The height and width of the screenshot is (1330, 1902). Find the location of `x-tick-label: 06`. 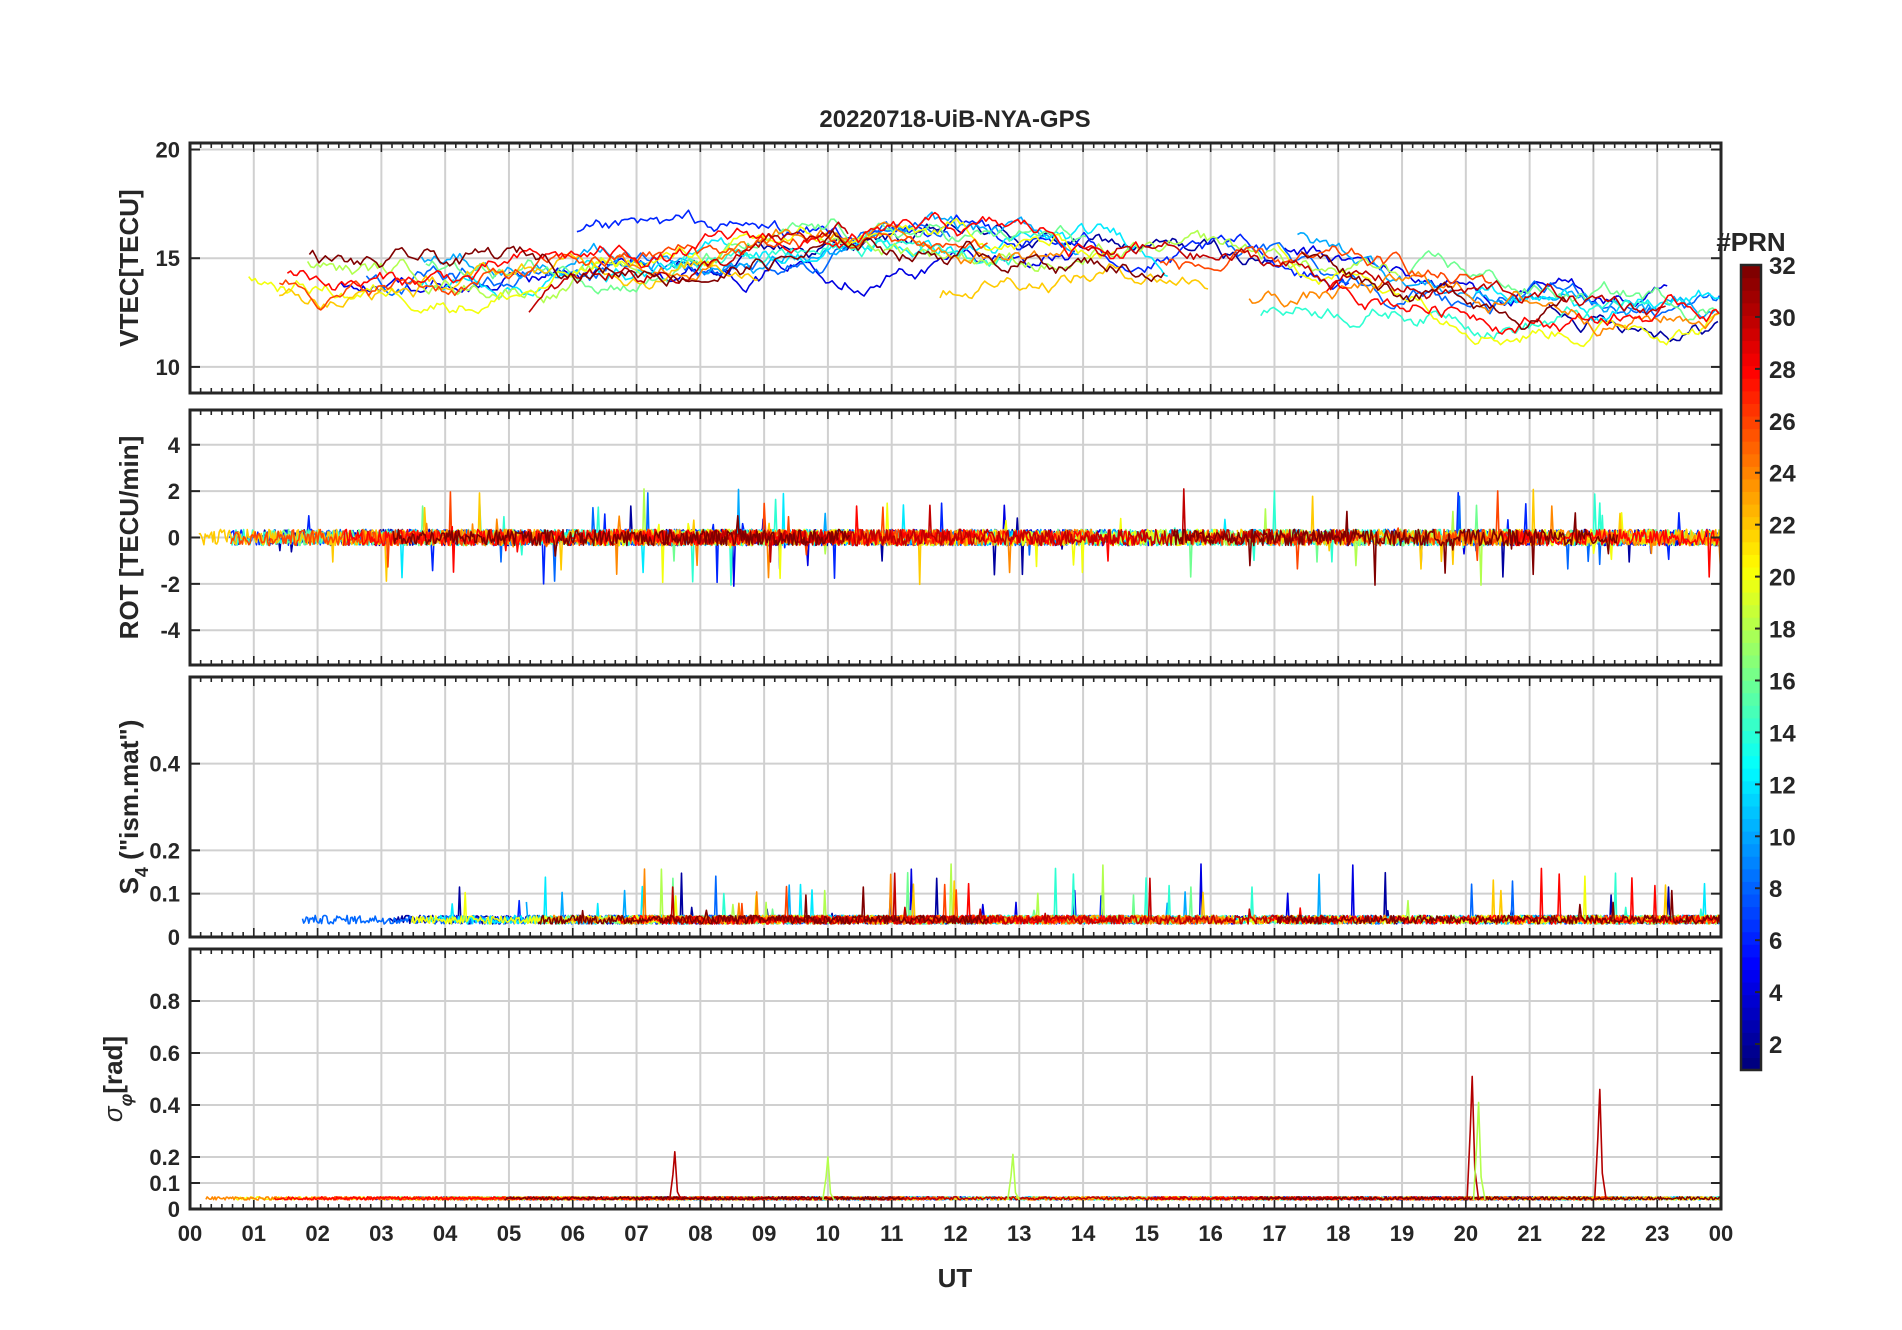

x-tick-label: 06 is located at coordinates (573, 1233).